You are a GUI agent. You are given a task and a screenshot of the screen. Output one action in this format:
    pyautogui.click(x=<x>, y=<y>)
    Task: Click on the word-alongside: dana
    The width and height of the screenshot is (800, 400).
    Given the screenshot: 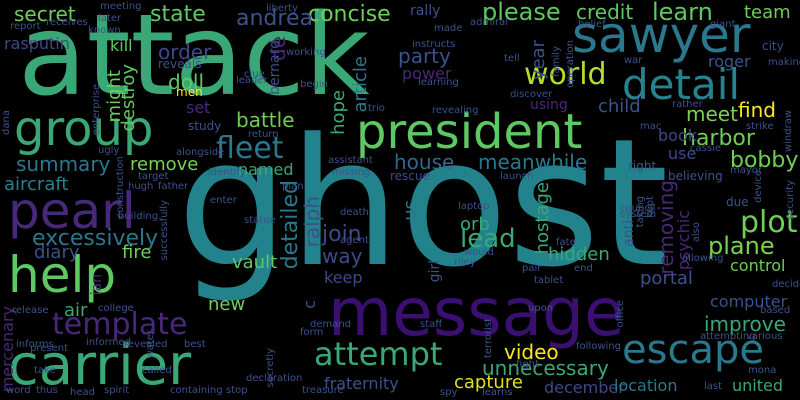 What is the action you would take?
    pyautogui.click(x=6, y=122)
    